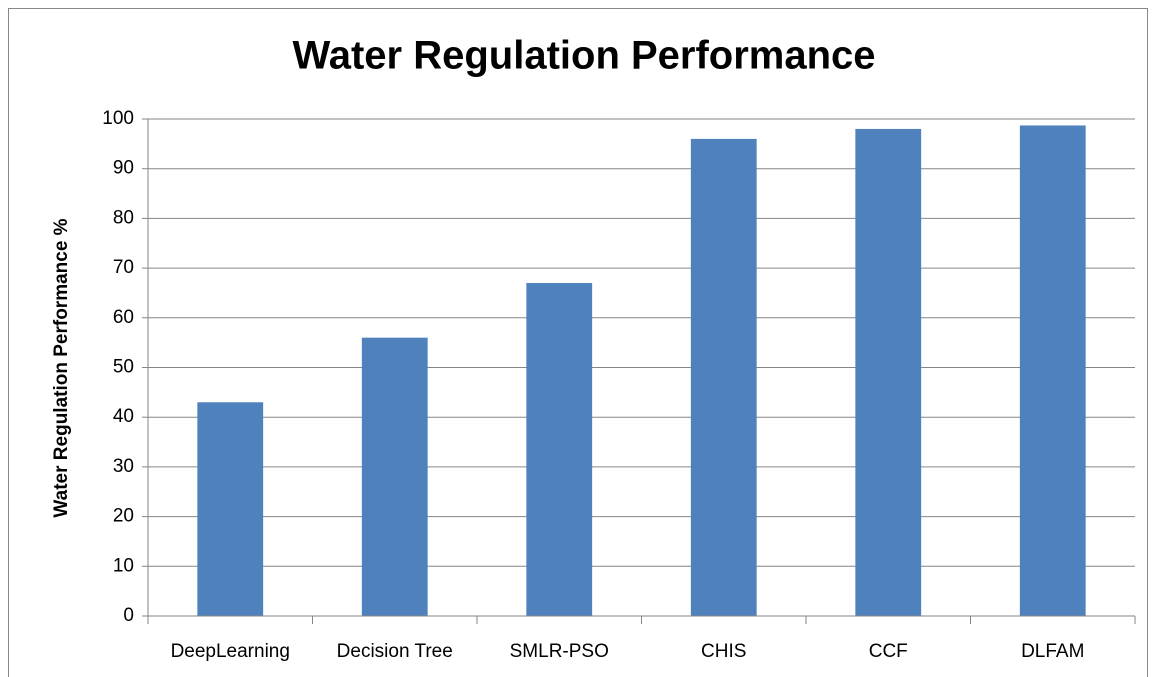 The image size is (1156, 677). Describe the element at coordinates (123, 317) in the screenshot. I see `y-tick-label: 60` at that location.